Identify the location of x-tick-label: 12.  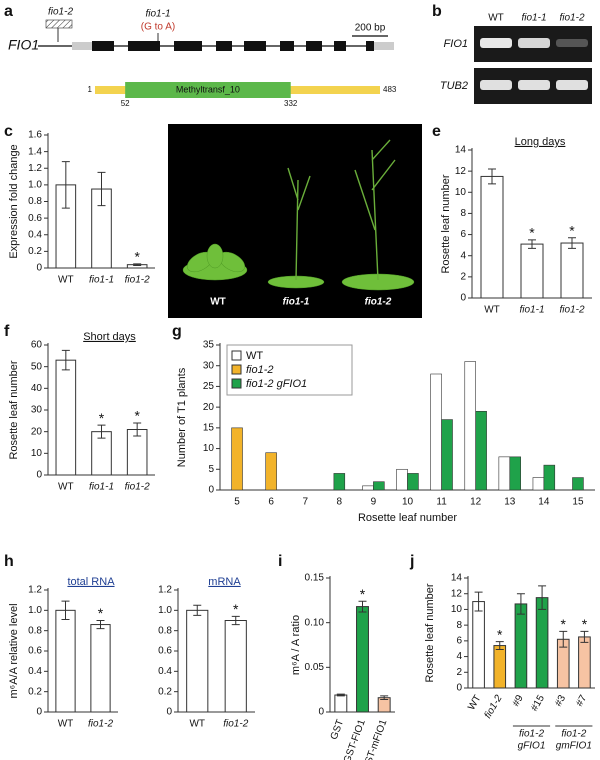
(476, 502).